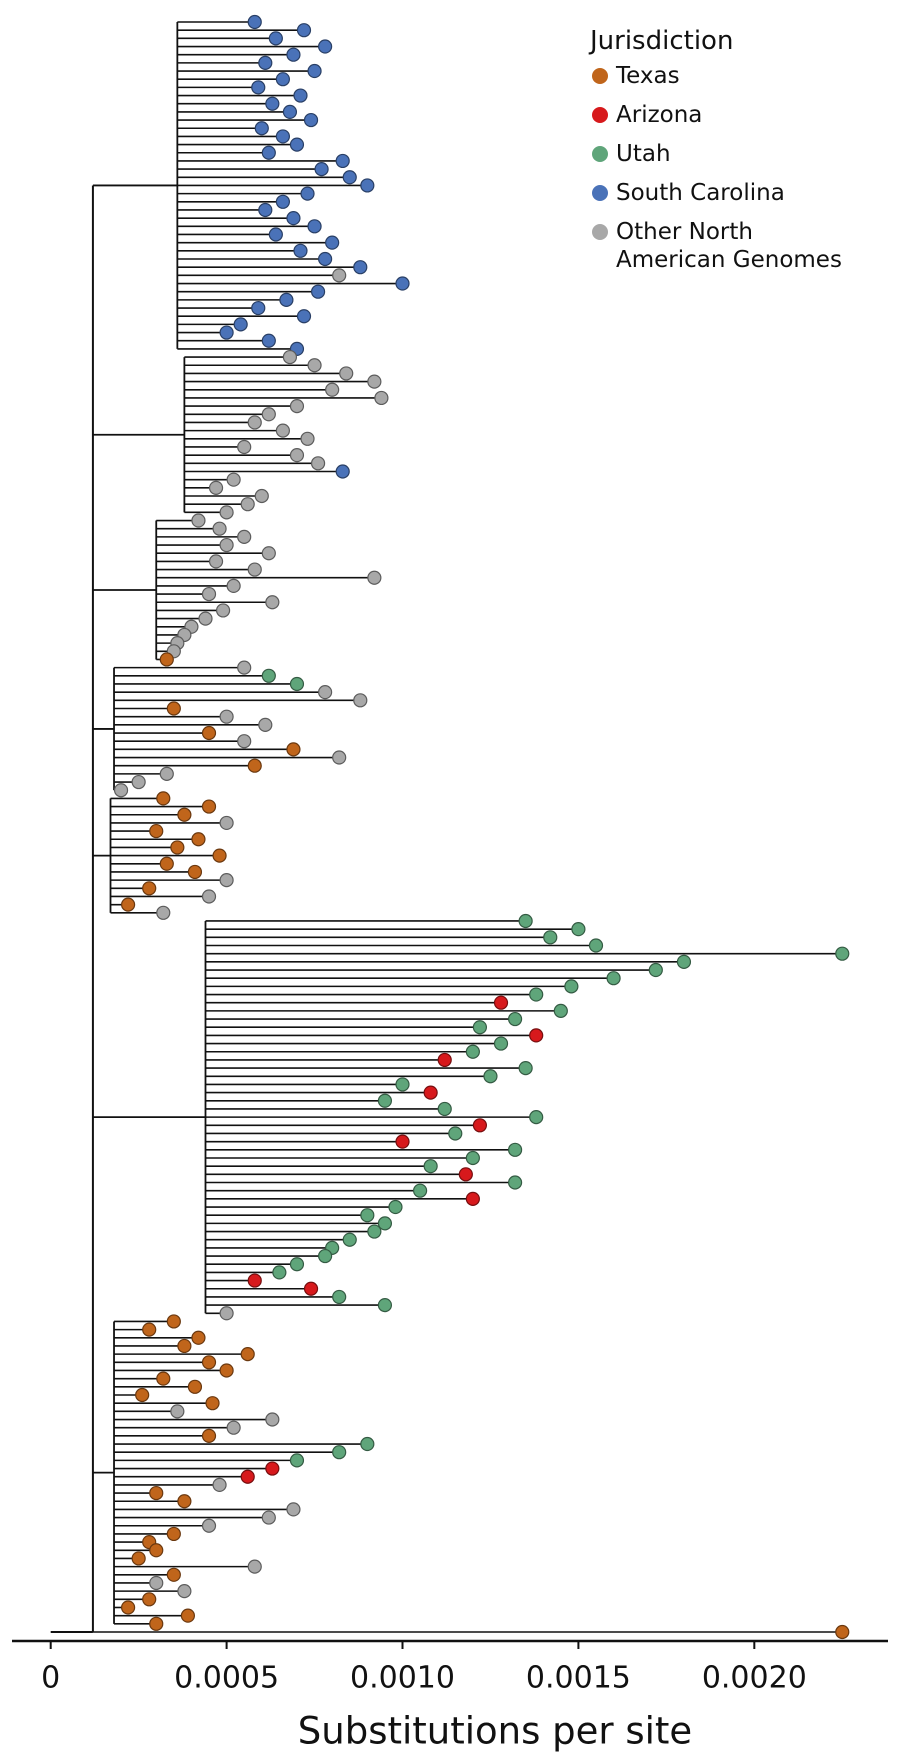  Describe the element at coordinates (735, 76) in the screenshot. I see `legend-item: Texas` at that location.